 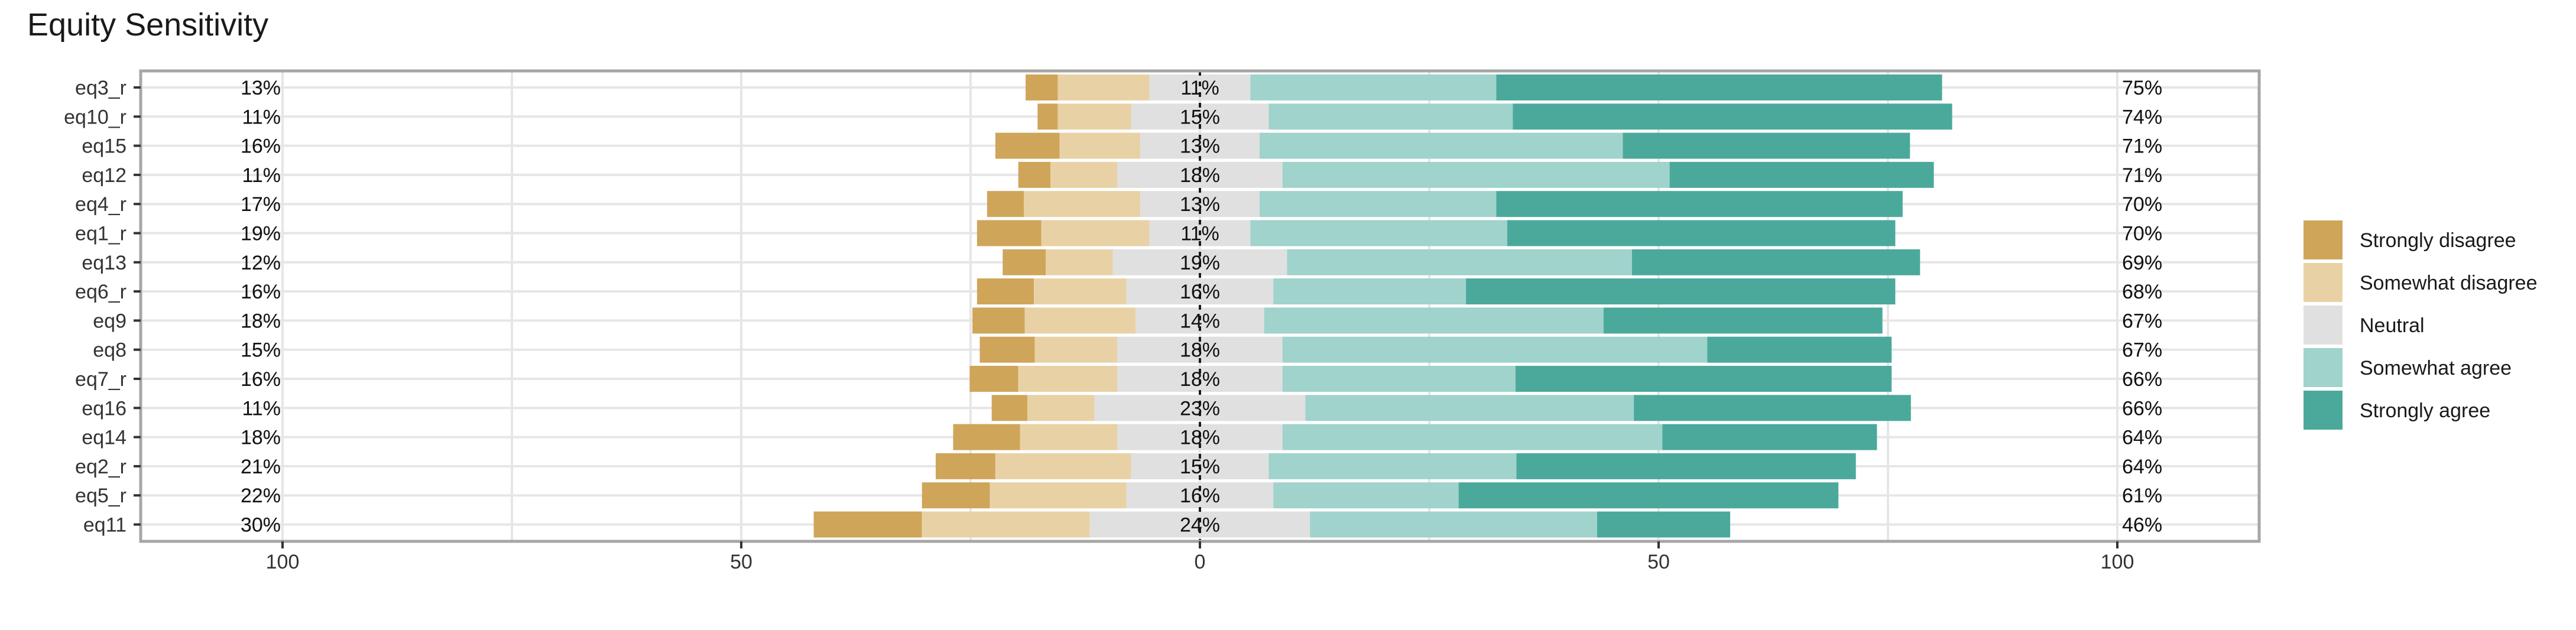 What do you see at coordinates (2392, 325) in the screenshot?
I see `legend-label-neutral: Neutral` at bounding box center [2392, 325].